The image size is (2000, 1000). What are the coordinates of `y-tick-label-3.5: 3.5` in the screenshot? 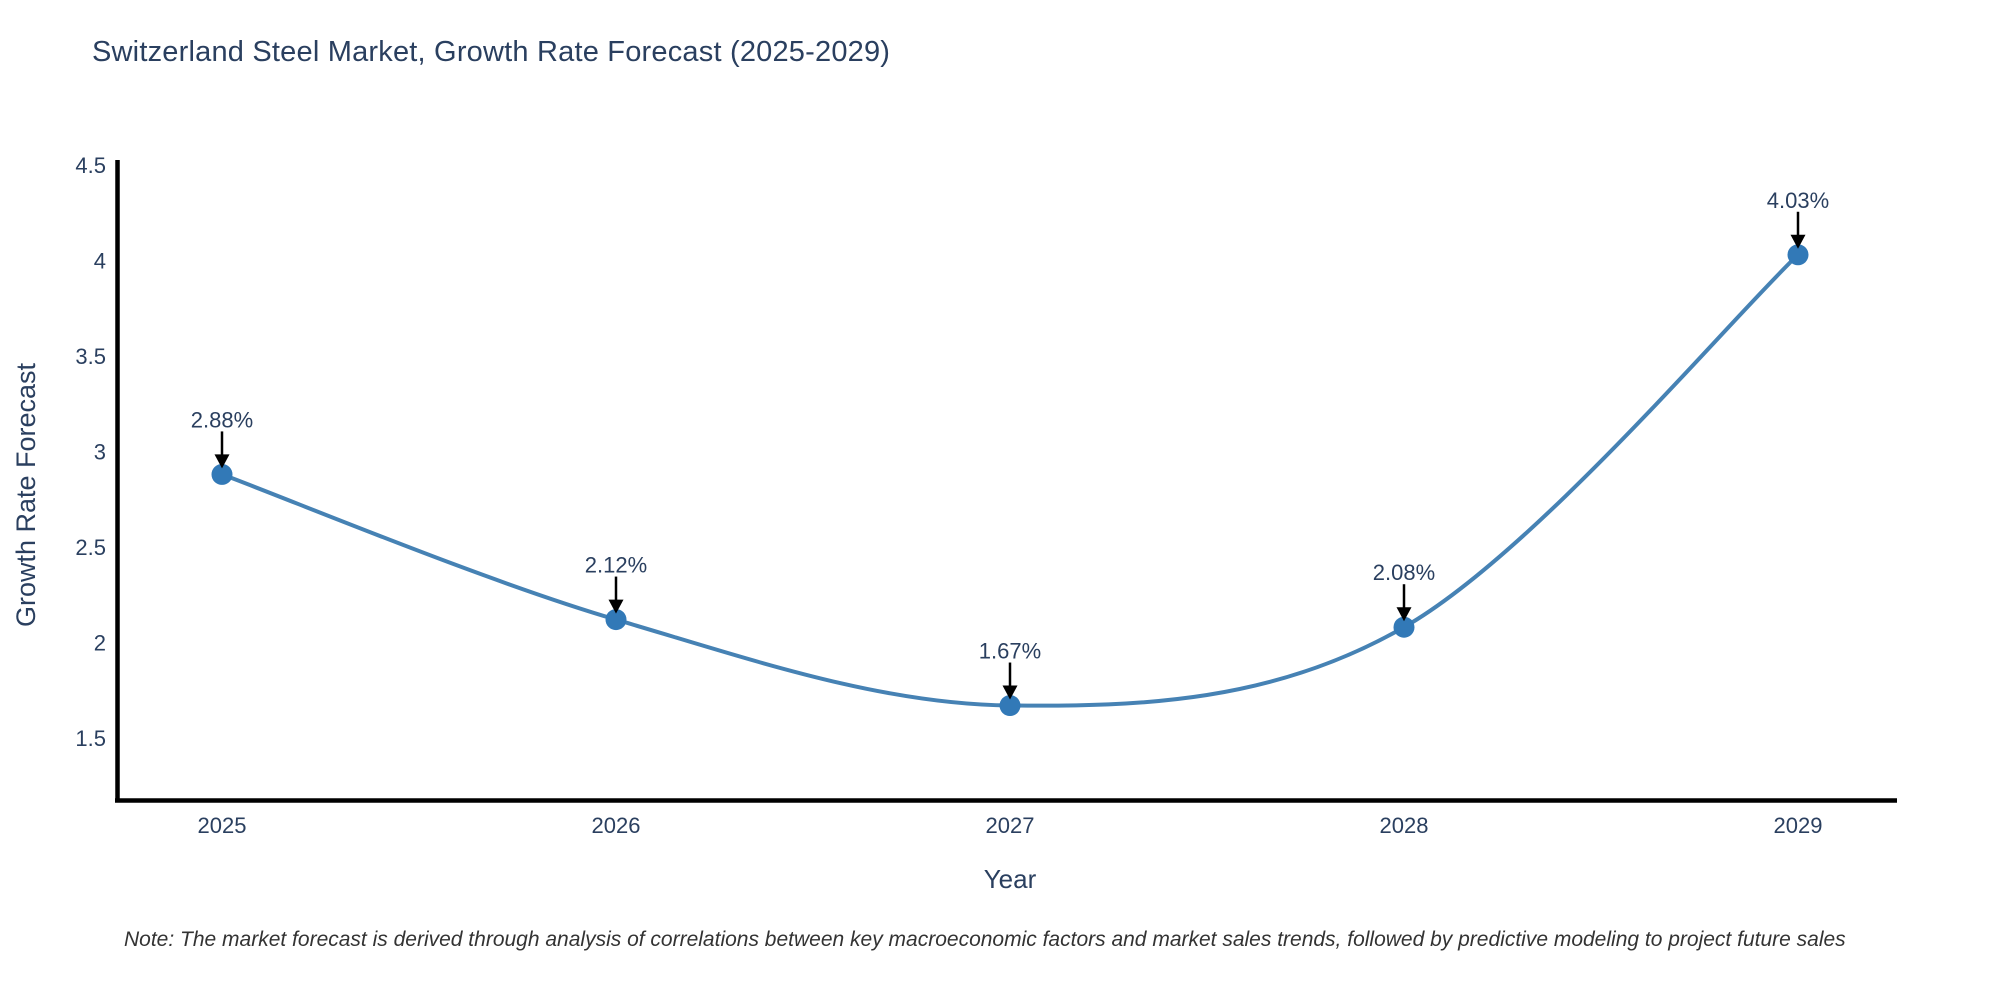 It's located at (90, 356).